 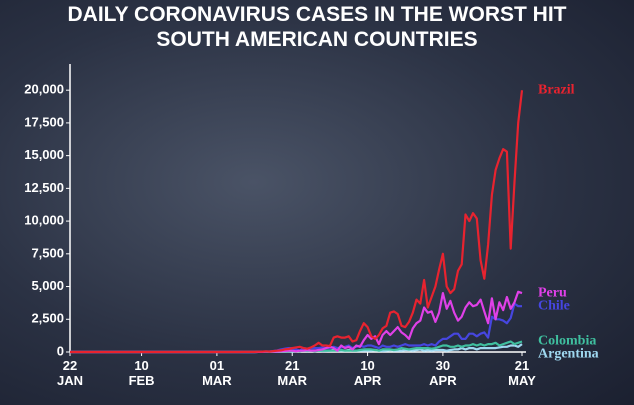 I want to click on x-tick-label: 10 APR, so click(x=367, y=373).